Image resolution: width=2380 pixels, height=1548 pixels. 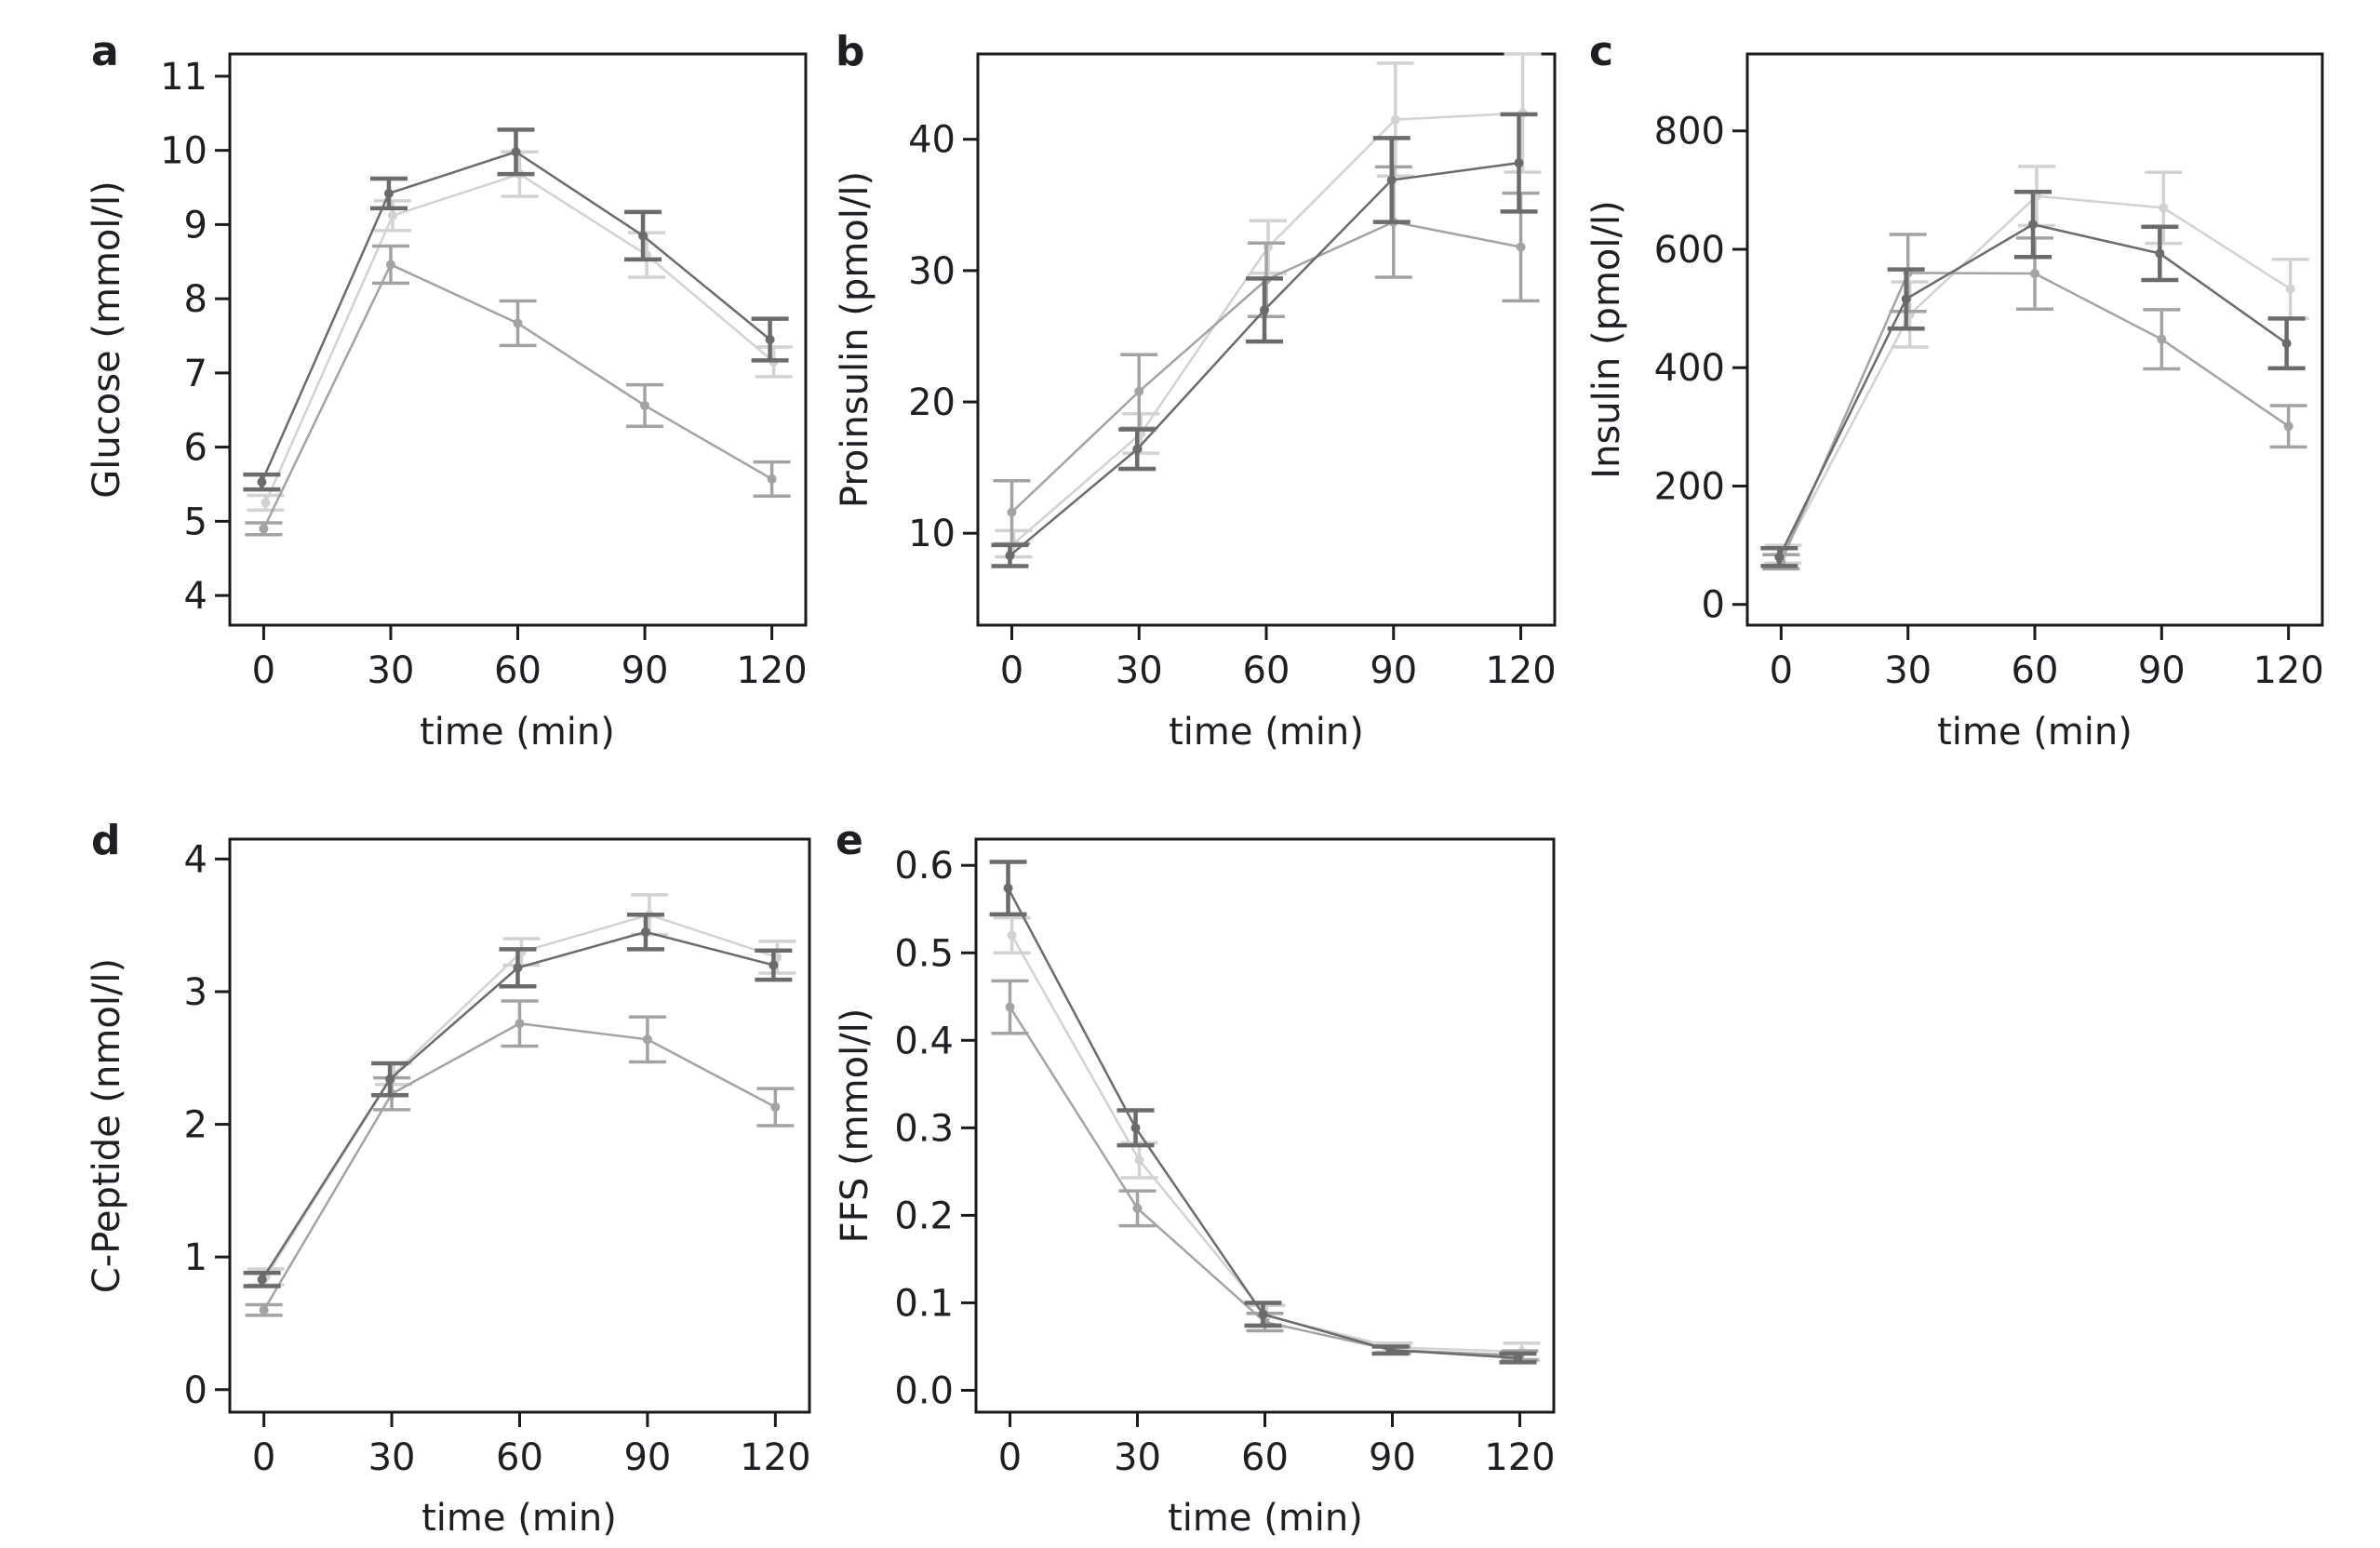 I want to click on y-tick-label: 1, so click(x=195, y=1257).